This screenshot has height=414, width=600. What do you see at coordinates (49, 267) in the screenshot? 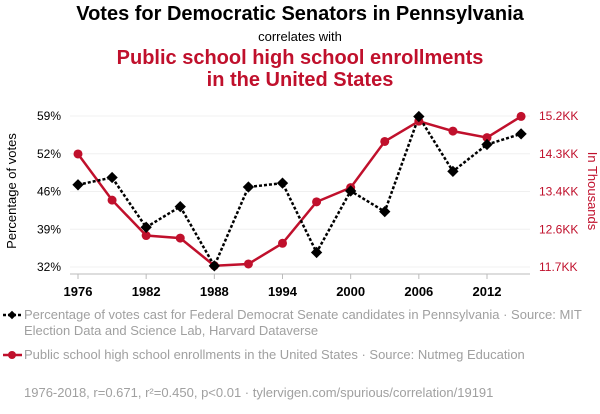
I see `y-tick-left: 32%` at bounding box center [49, 267].